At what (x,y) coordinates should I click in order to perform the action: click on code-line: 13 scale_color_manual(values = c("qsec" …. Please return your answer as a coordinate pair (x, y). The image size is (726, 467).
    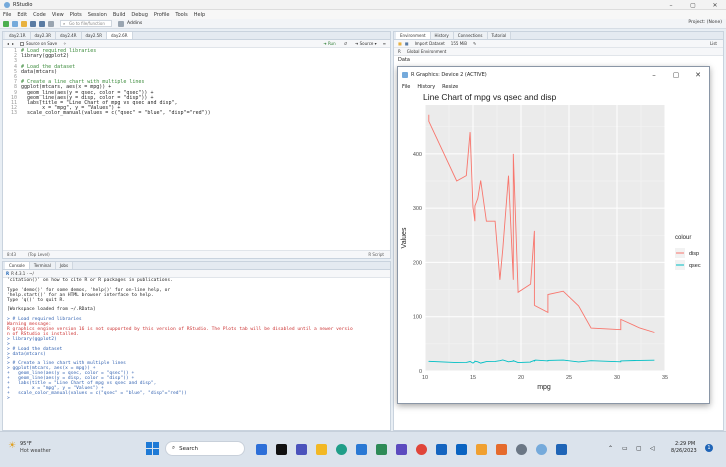
    Looking at the image, I should click on (196, 113).